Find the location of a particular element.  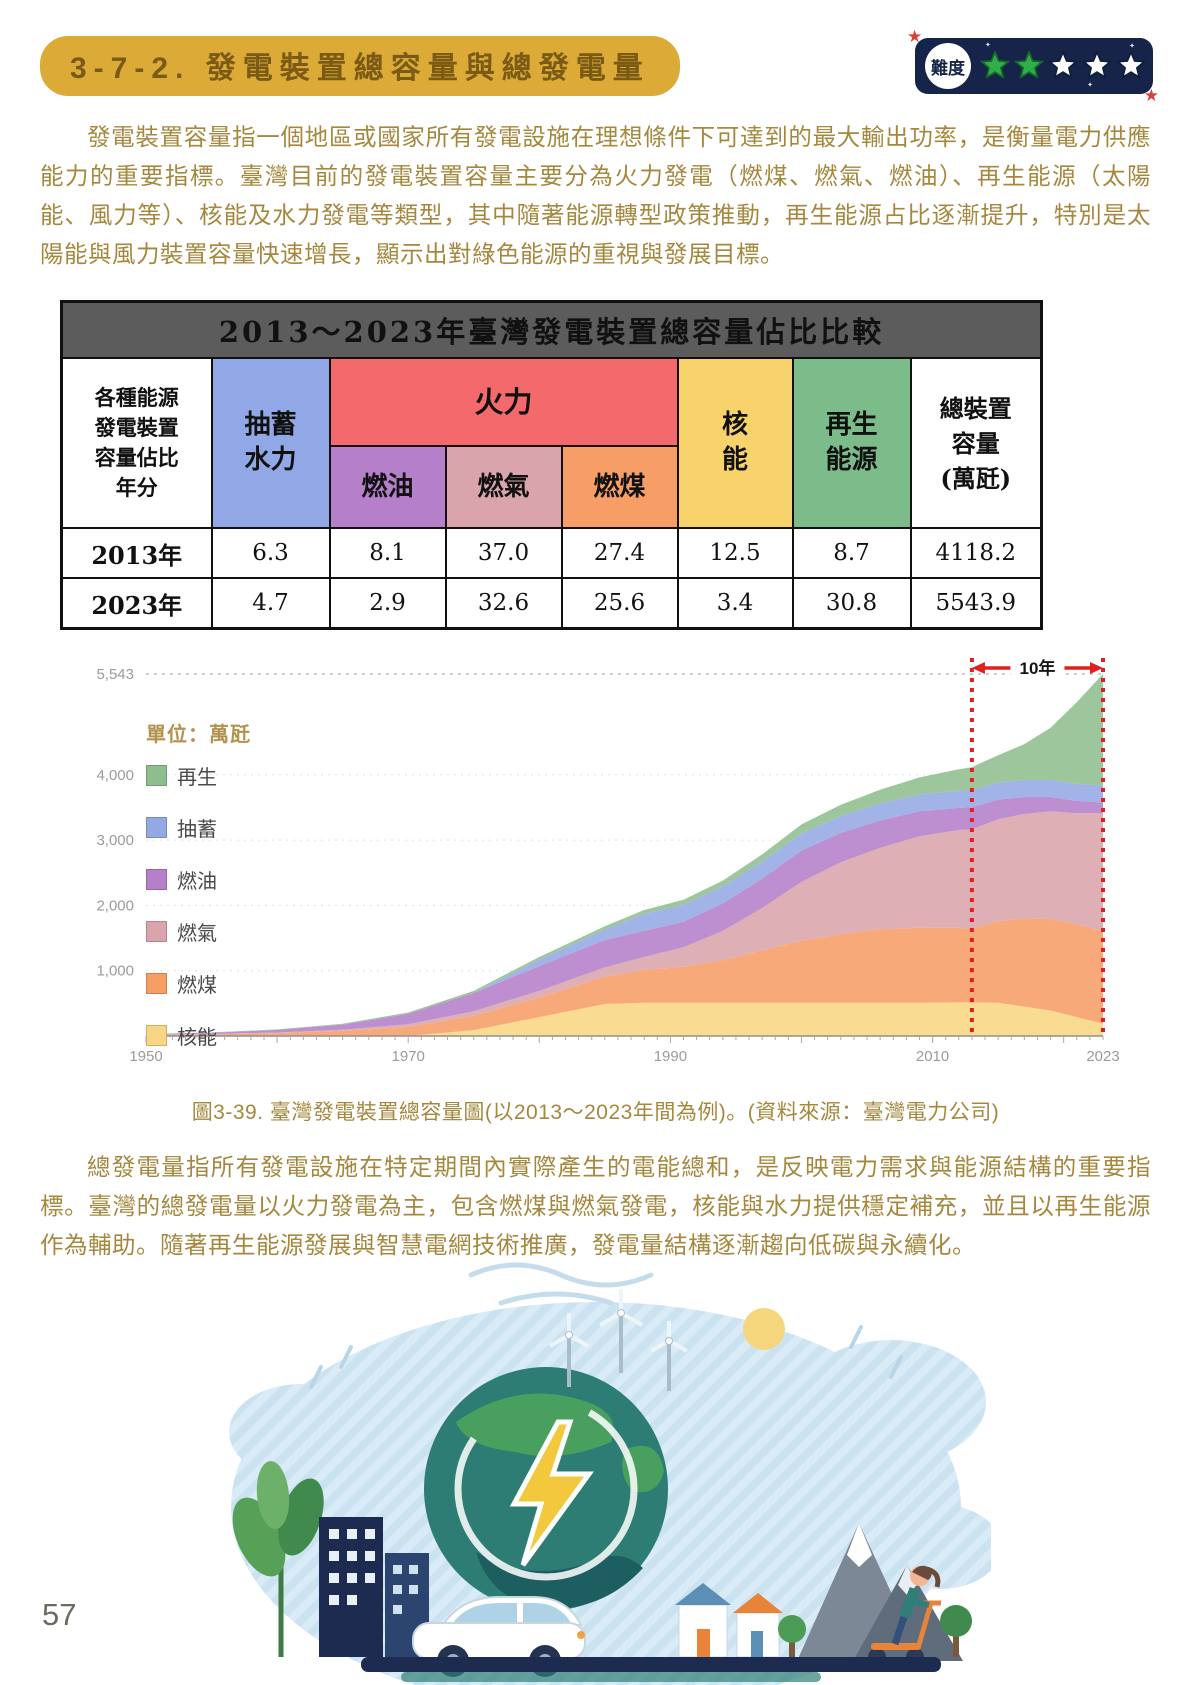

legend-item: 燃油 is located at coordinates (198, 879).